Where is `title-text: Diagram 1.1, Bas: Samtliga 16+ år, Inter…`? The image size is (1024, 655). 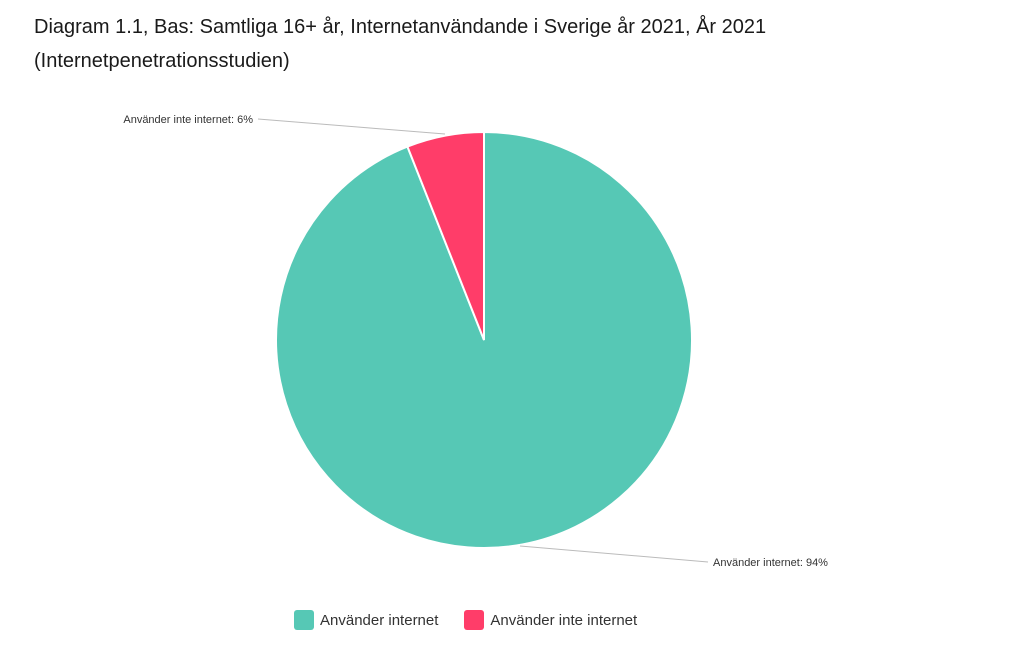
title-text: Diagram 1.1, Bas: Samtliga 16+ år, Inter… is located at coordinates (400, 27).